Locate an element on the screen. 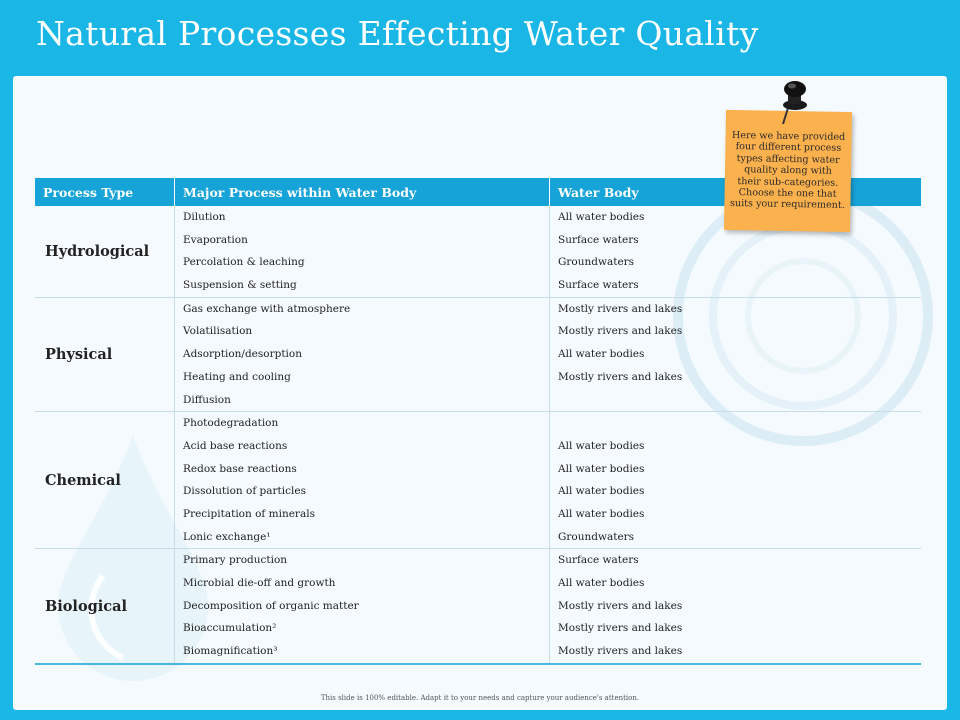 The width and height of the screenshot is (960, 720). process-item: Lonic exchange¹ is located at coordinates (227, 536).